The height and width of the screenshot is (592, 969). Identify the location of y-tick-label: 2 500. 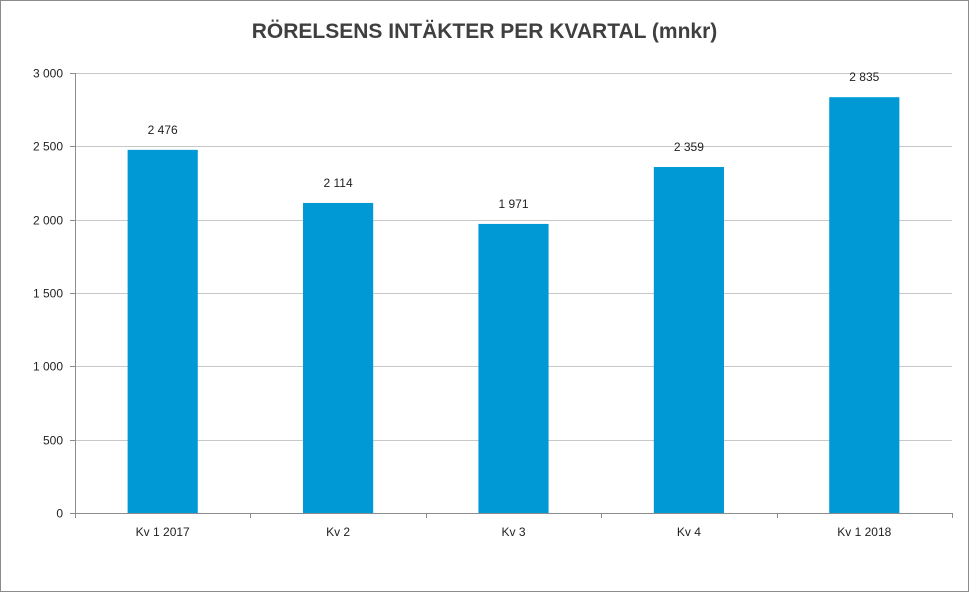
(48, 147).